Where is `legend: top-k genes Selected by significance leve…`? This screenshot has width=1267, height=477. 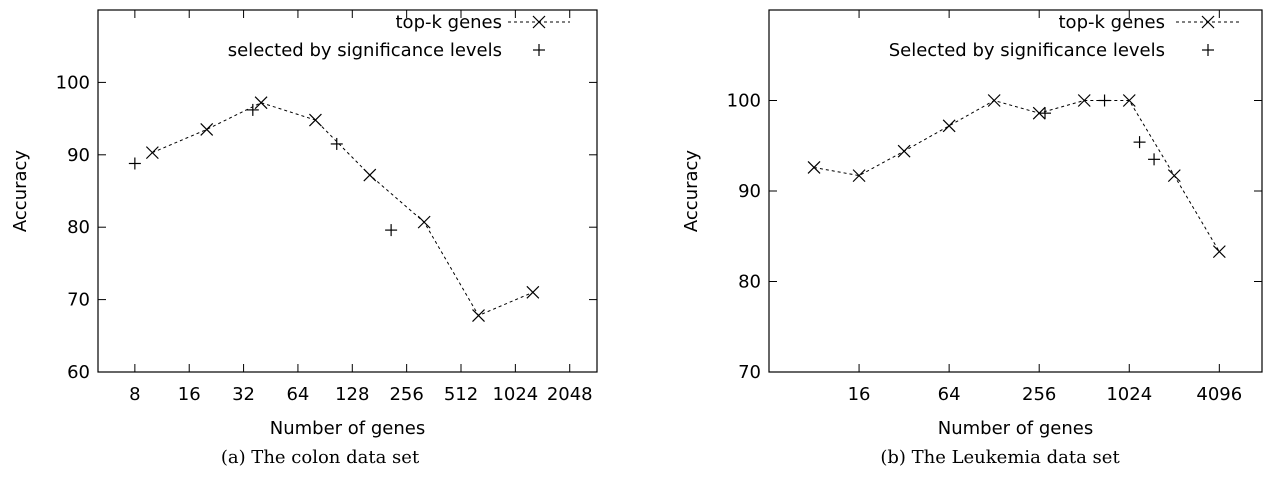
legend: top-k genes Selected by significance leve… is located at coordinates (1064, 36).